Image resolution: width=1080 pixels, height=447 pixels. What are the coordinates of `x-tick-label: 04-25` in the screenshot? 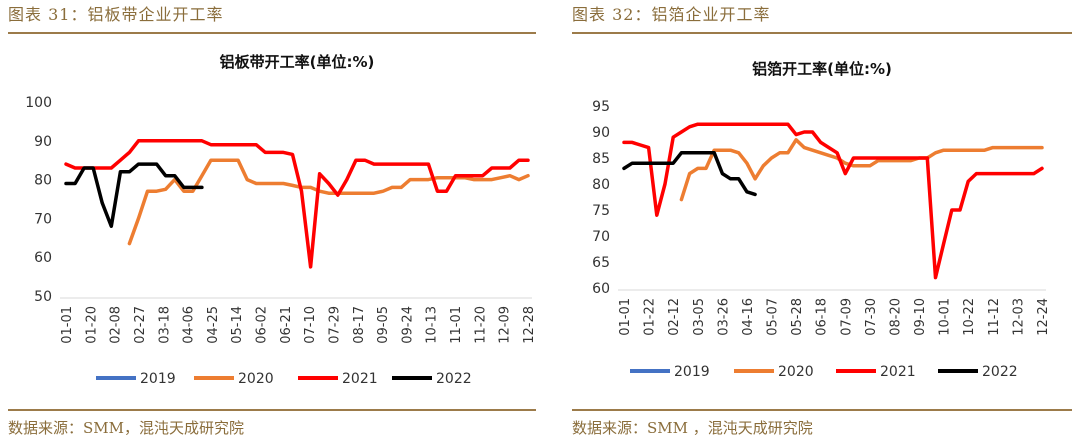 It's located at (213, 325).